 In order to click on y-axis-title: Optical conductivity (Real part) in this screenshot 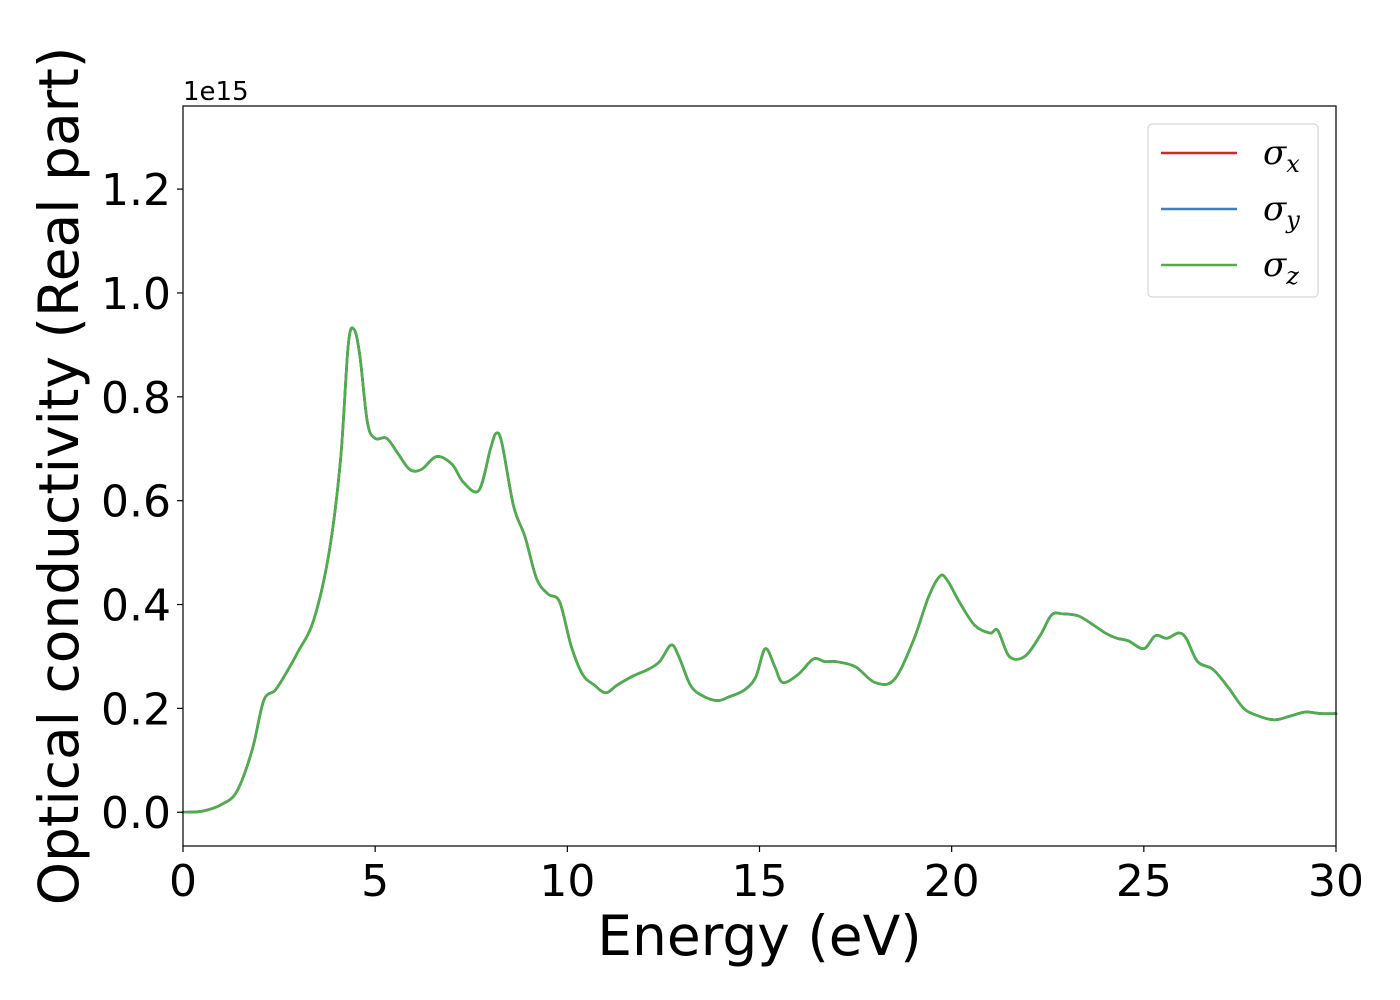, I will do `click(59, 476)`.